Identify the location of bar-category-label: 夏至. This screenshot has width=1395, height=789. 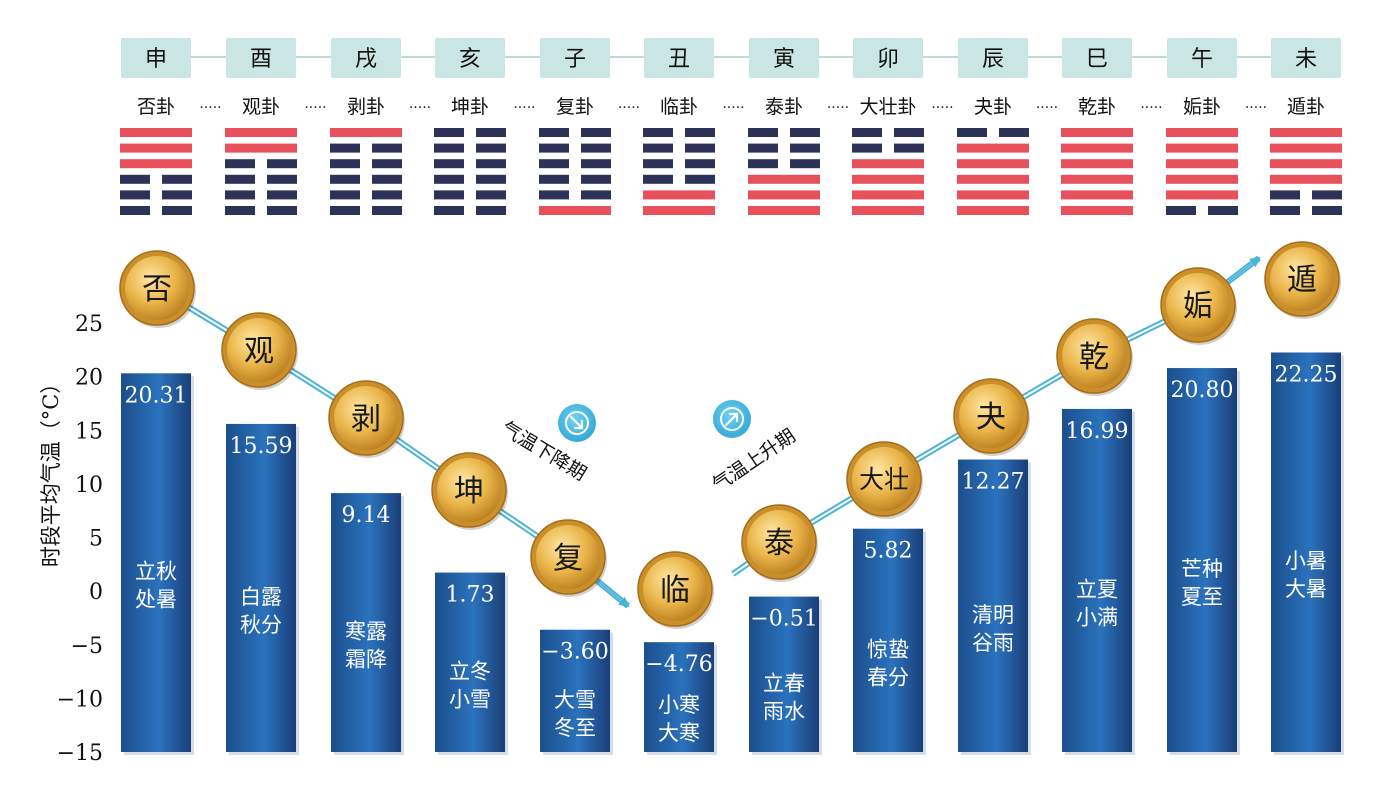
(1202, 597).